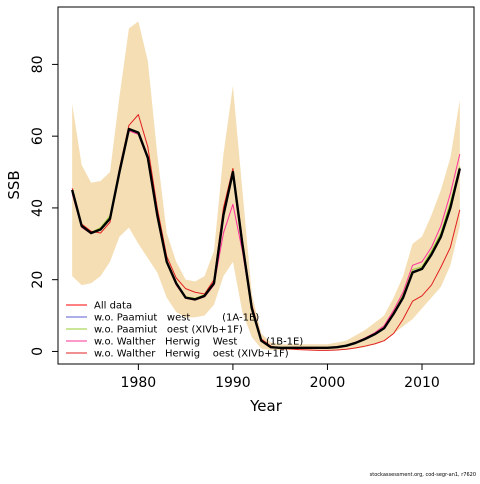  Describe the element at coordinates (233, 383) in the screenshot. I see `x-tick-label: 1990` at that location.